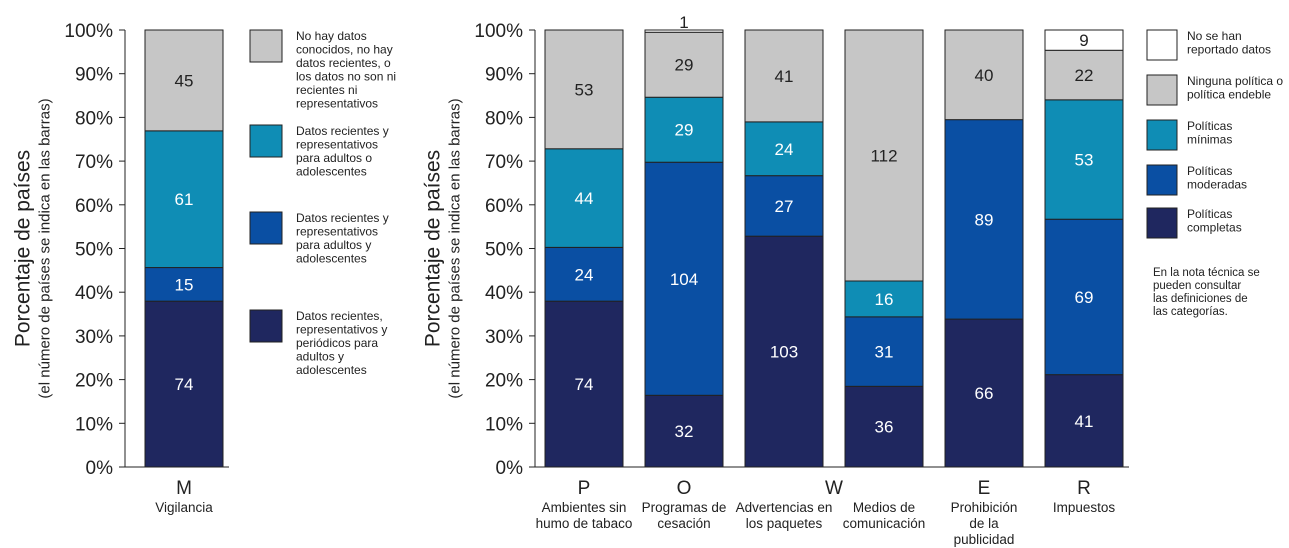  Describe the element at coordinates (1083, 40) in the screenshot. I see `data-label: 9` at that location.